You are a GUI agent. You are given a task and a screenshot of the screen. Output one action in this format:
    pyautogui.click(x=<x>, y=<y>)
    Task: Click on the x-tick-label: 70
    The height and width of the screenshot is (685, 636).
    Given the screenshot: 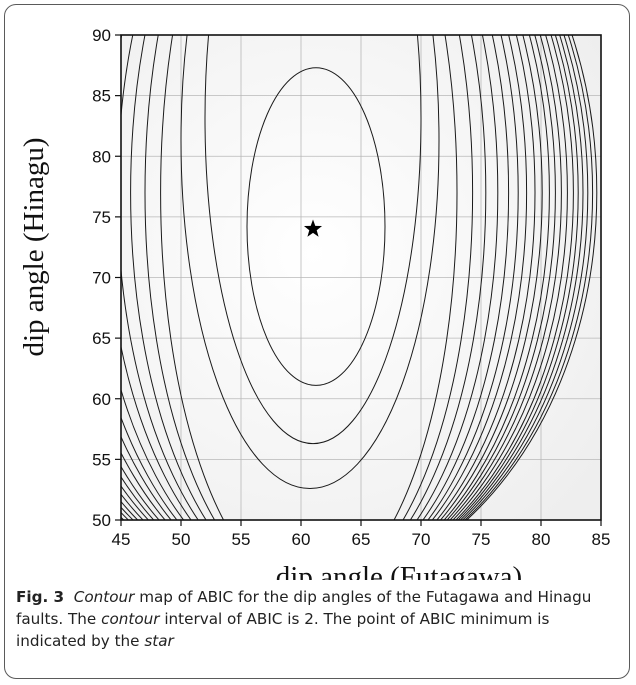 What is the action you would take?
    pyautogui.click(x=421, y=539)
    